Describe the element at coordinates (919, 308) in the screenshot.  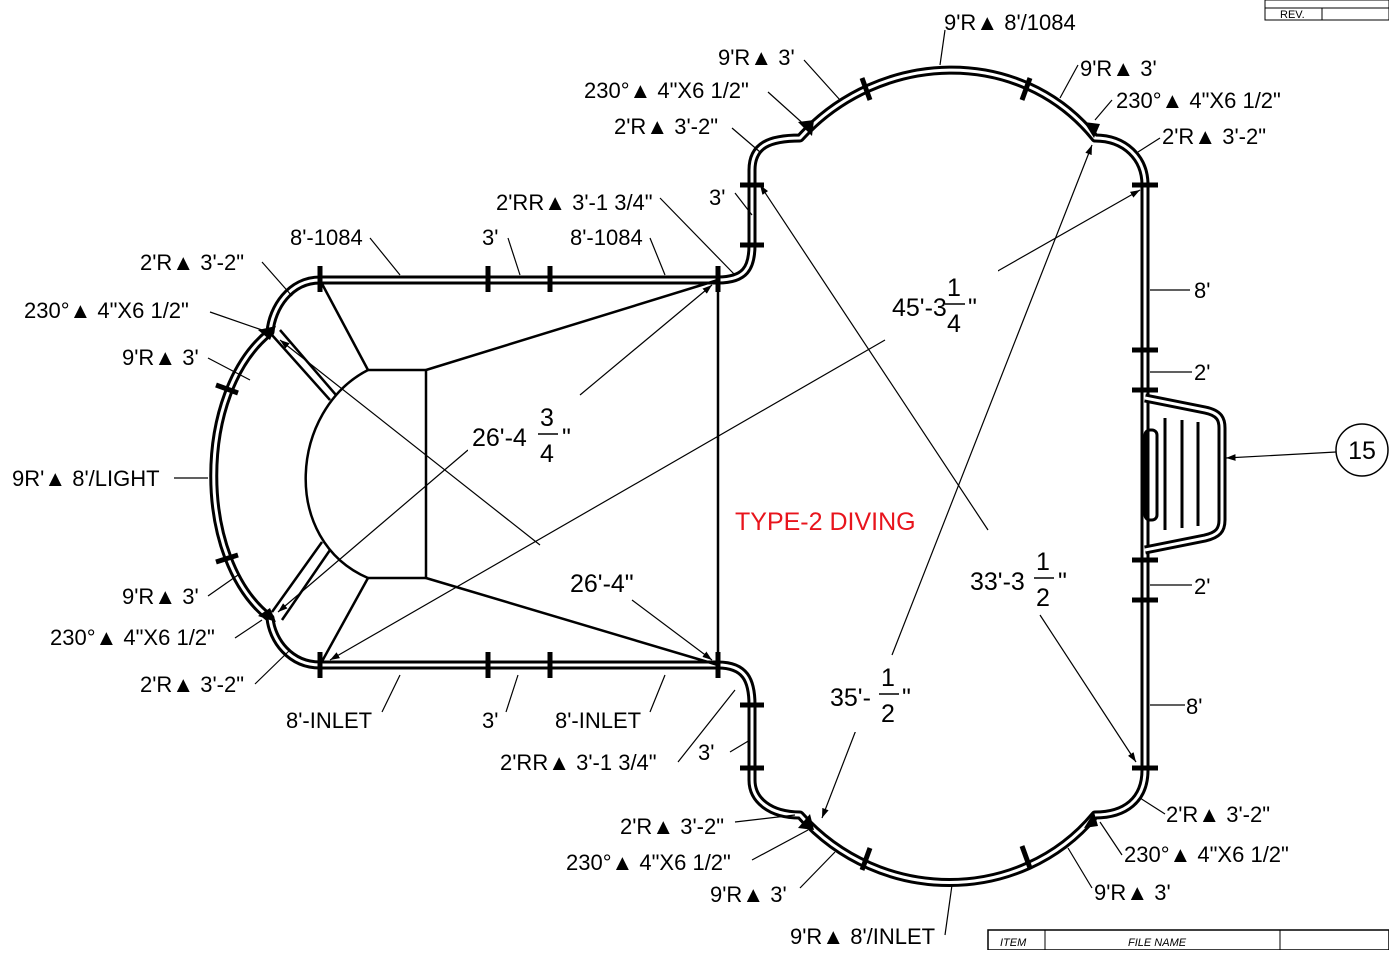
I see `dim-45-whole: 45'-3` at that location.